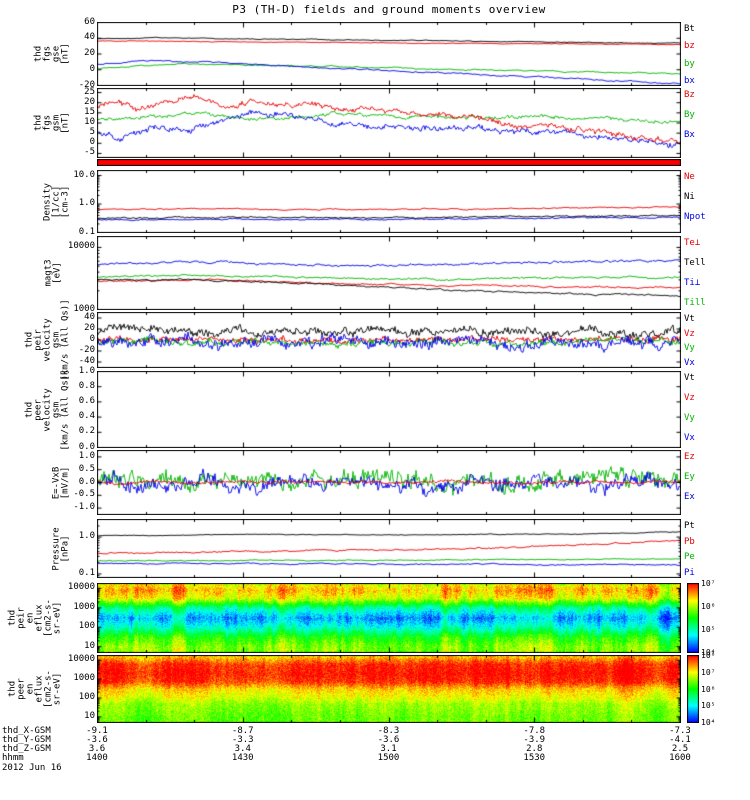  I want to click on panel-fgs-gse-plot, so click(389, 54).